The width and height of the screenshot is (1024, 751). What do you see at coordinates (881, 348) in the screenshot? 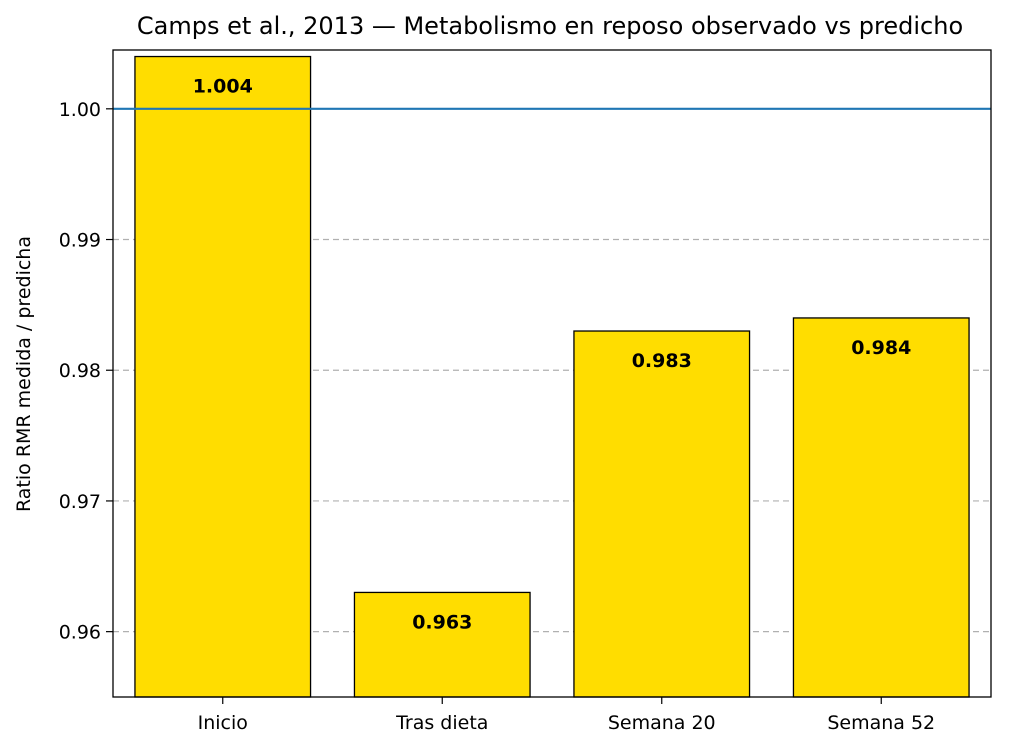
I see `bar-value-label: 0.984` at bounding box center [881, 348].